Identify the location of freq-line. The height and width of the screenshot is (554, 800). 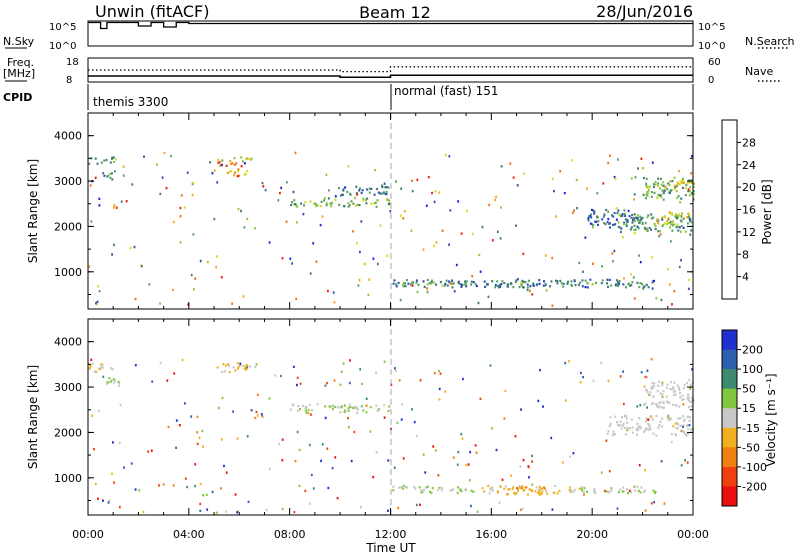
(390, 76).